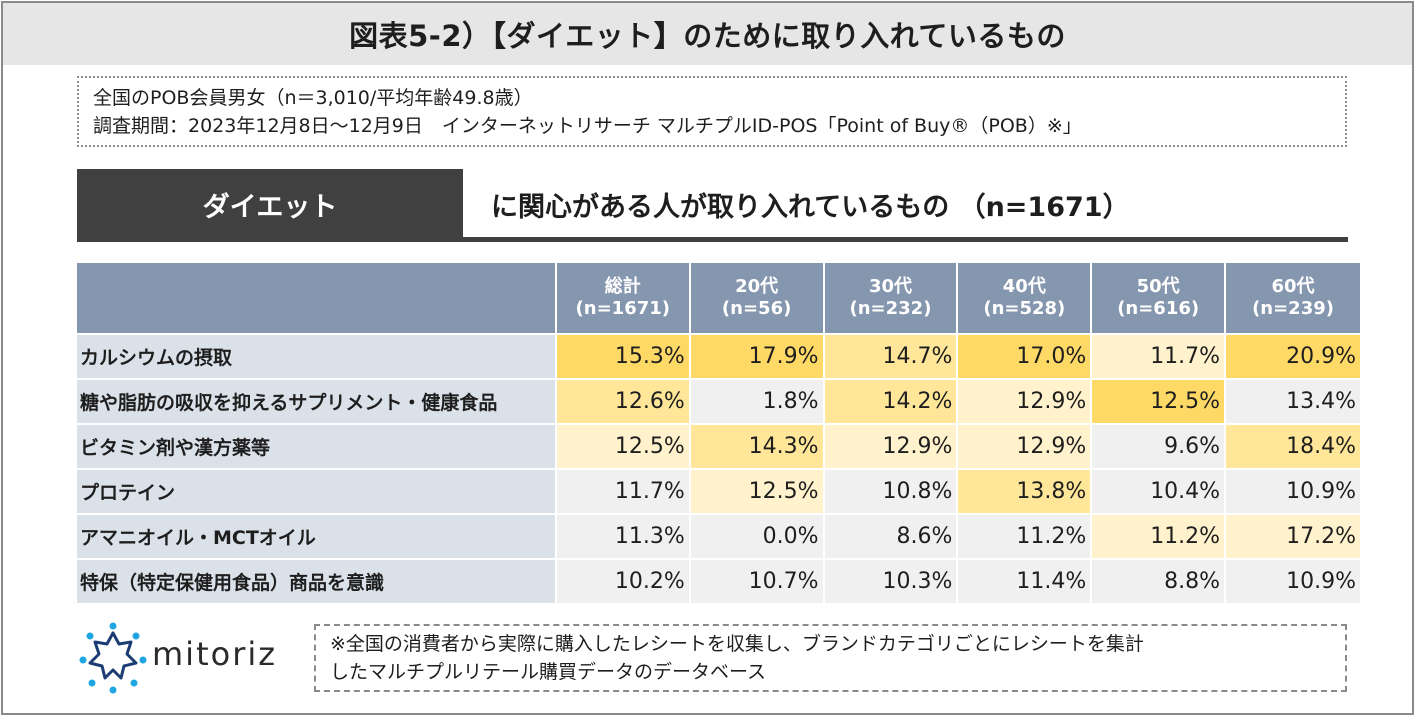 Image resolution: width=1416 pixels, height=717 pixels. I want to click on table-cell: 13.8%, so click(1025, 490).